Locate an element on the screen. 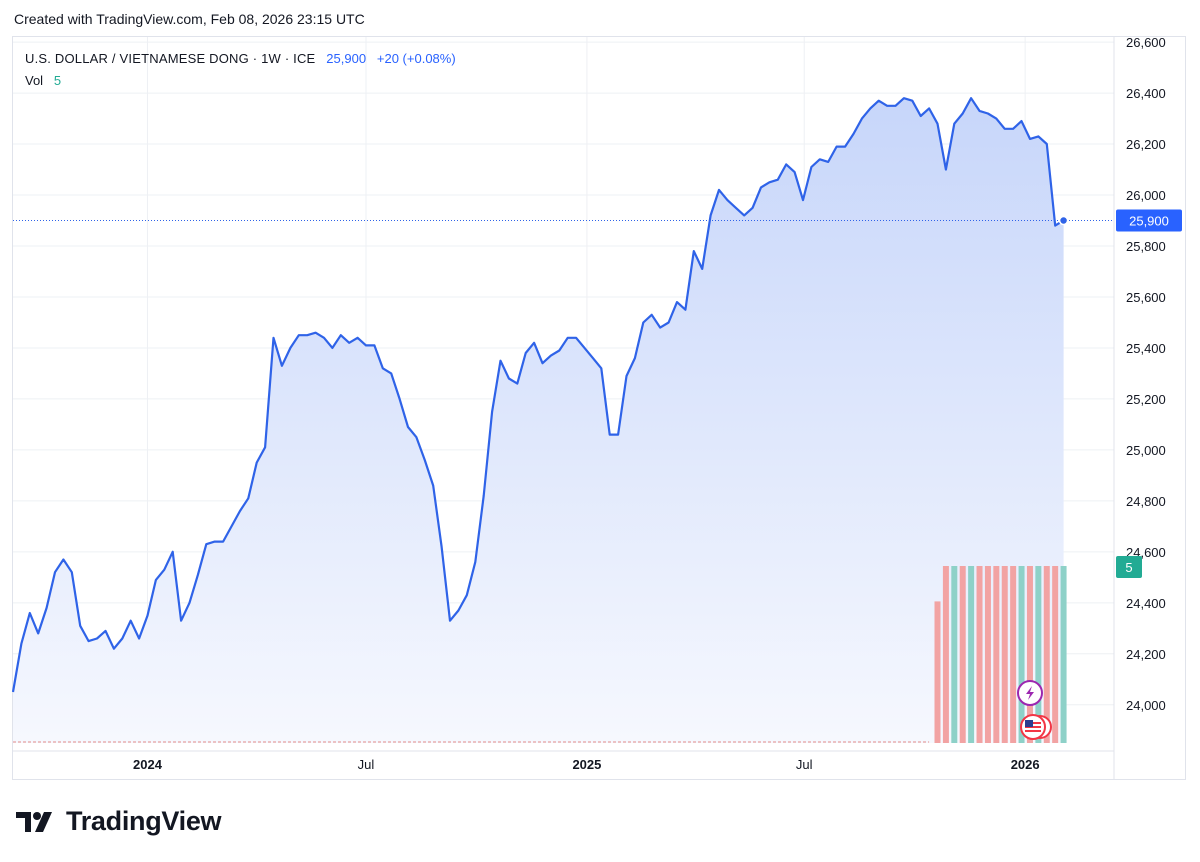  last-price-marker is located at coordinates (1063, 220).